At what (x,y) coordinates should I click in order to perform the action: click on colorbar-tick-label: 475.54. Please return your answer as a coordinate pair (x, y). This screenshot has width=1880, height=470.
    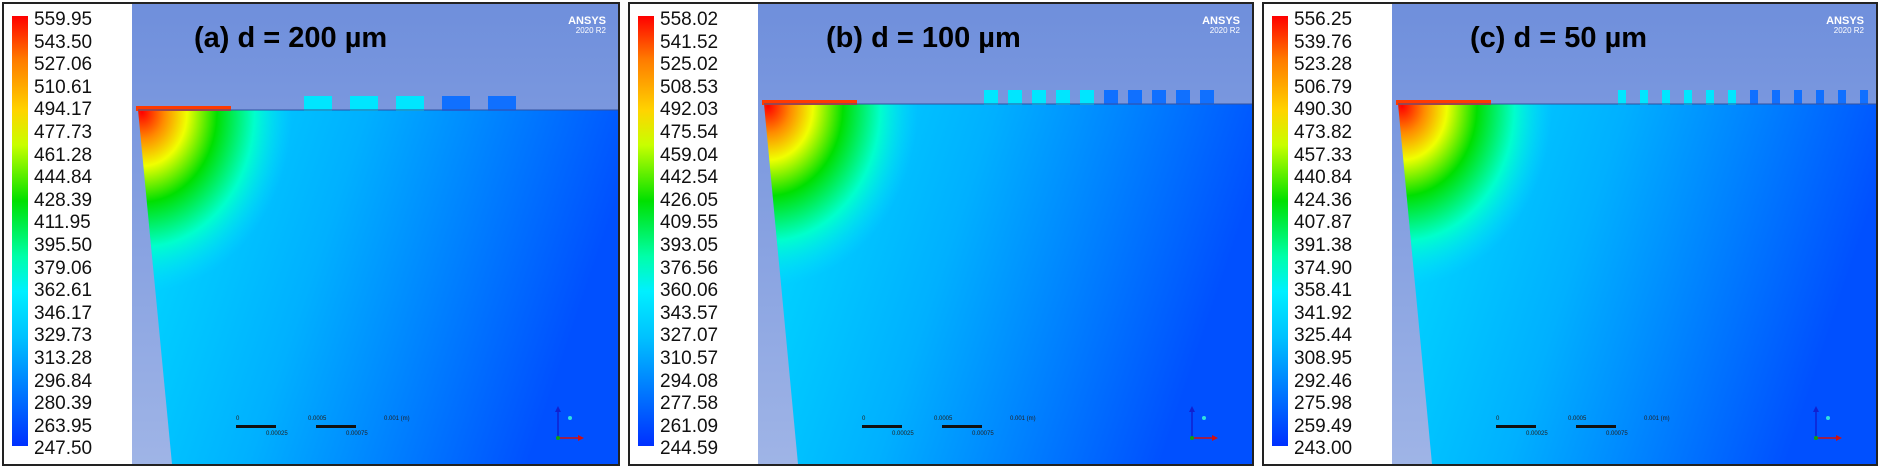
    Looking at the image, I should click on (689, 132).